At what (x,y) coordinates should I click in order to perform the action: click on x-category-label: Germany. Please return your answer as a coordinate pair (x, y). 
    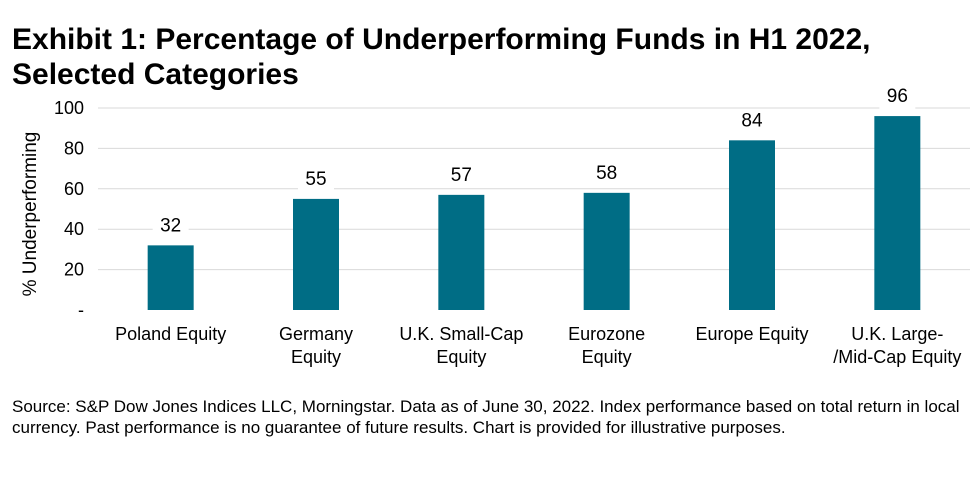
    Looking at the image, I should click on (316, 334).